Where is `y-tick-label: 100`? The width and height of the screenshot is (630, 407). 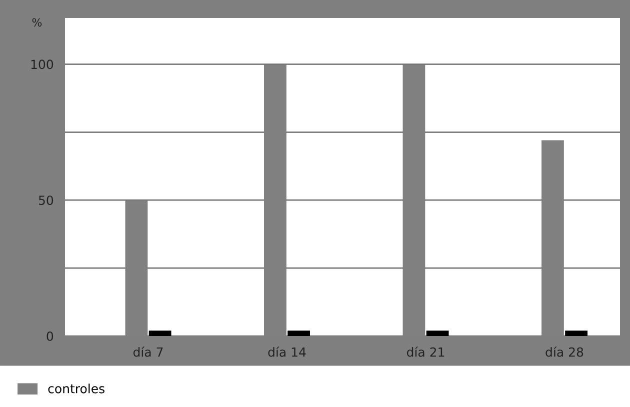 y-tick-label: 100 is located at coordinates (42, 65).